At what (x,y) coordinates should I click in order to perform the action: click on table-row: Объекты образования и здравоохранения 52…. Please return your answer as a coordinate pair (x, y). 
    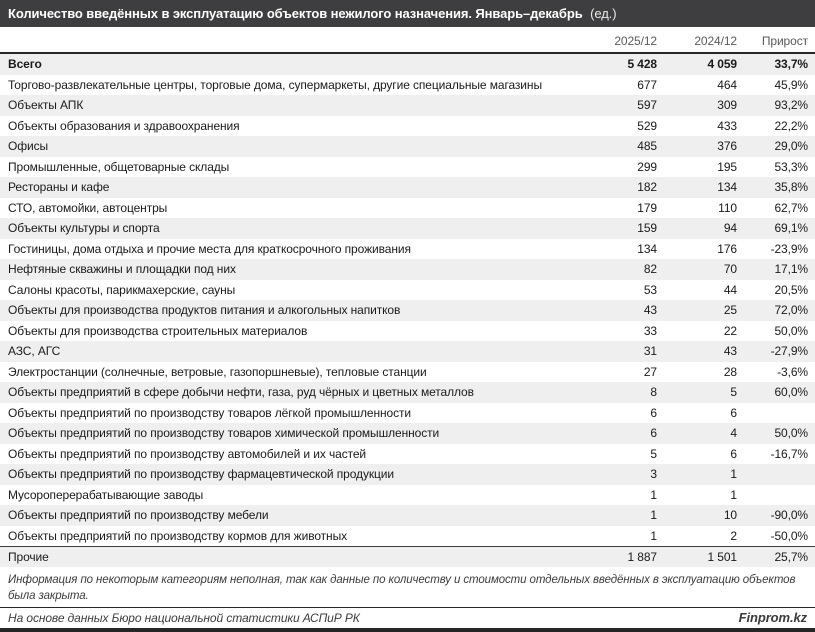
    Looking at the image, I should click on (407, 126).